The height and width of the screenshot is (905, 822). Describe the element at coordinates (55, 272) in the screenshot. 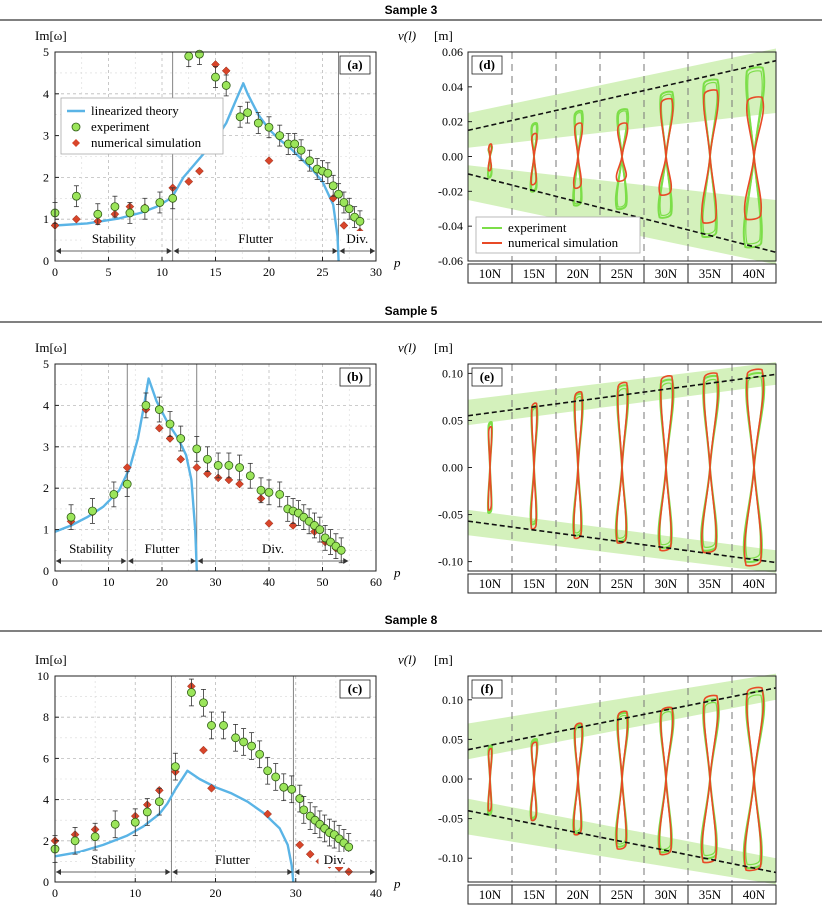

I see `x-tick-label: 0` at that location.